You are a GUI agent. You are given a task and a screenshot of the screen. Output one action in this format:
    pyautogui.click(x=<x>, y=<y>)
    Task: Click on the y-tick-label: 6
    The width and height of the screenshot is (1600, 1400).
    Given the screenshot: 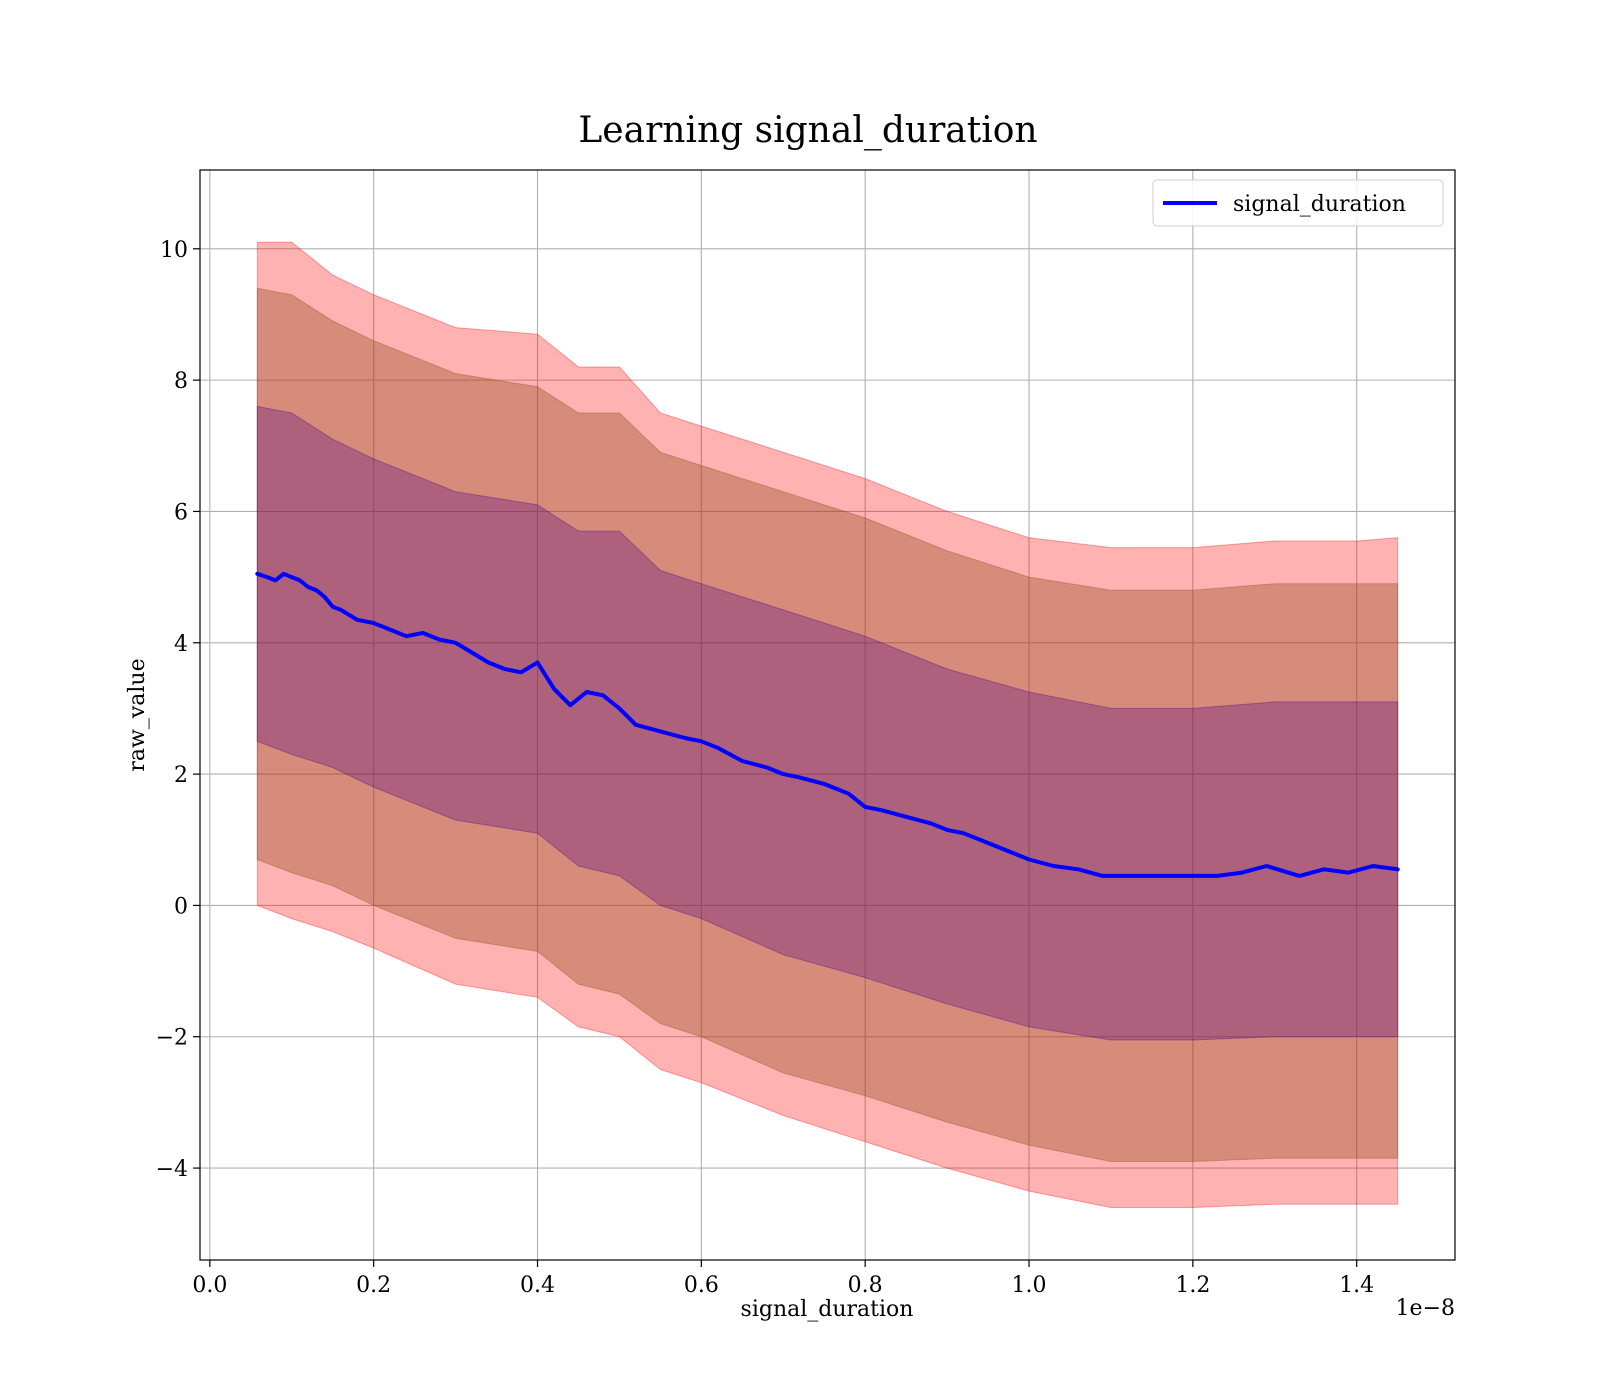 What is the action you would take?
    pyautogui.click(x=181, y=512)
    